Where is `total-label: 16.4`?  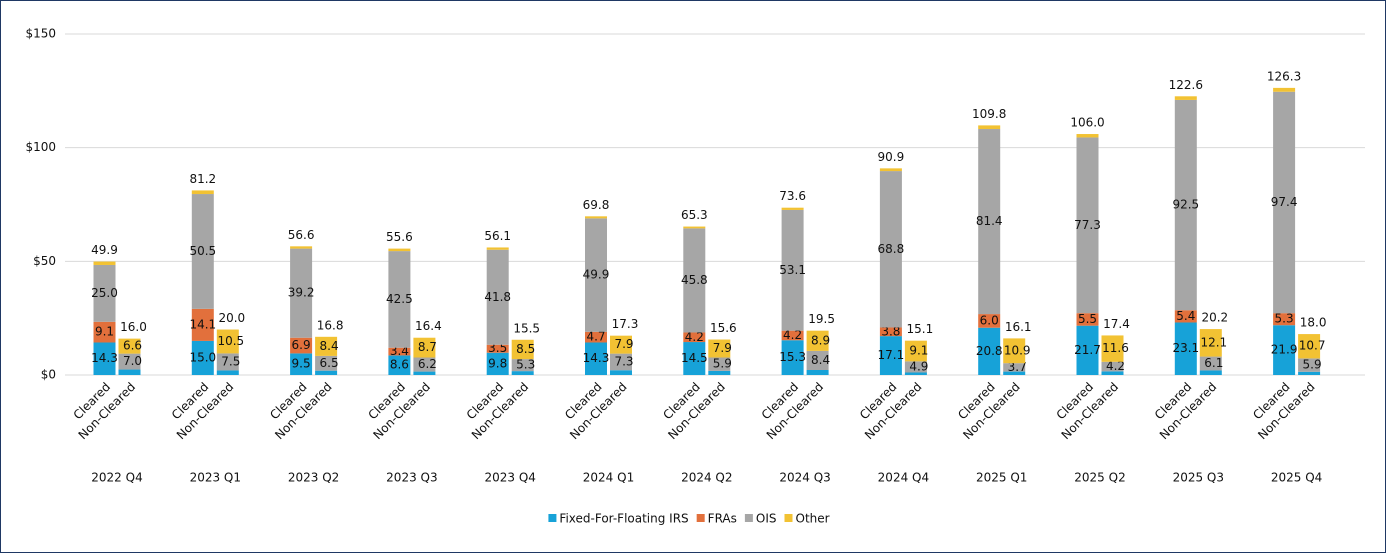
total-label: 16.4 is located at coordinates (428, 326).